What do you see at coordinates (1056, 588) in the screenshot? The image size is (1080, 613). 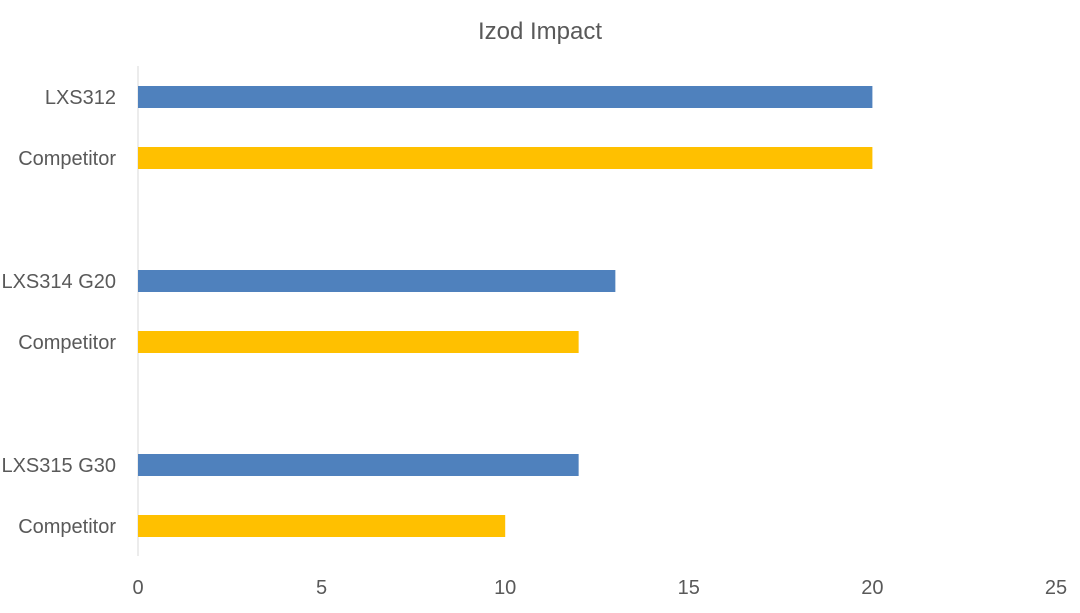 I see `x-tick-label: 25` at bounding box center [1056, 588].